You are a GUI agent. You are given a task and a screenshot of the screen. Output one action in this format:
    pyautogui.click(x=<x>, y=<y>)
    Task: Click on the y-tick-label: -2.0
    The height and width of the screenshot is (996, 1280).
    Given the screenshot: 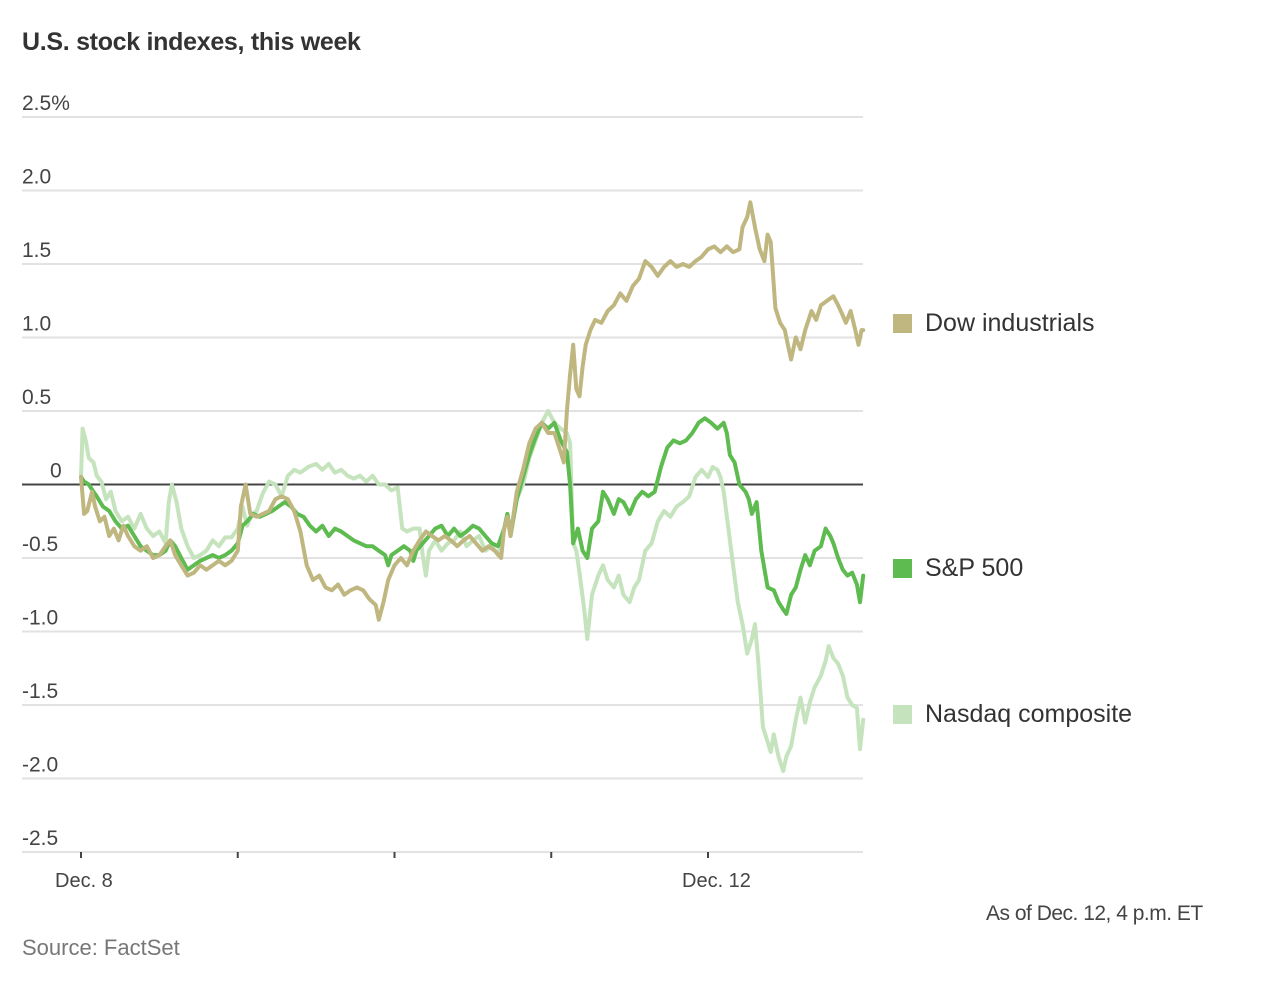 What is the action you would take?
    pyautogui.click(x=40, y=765)
    